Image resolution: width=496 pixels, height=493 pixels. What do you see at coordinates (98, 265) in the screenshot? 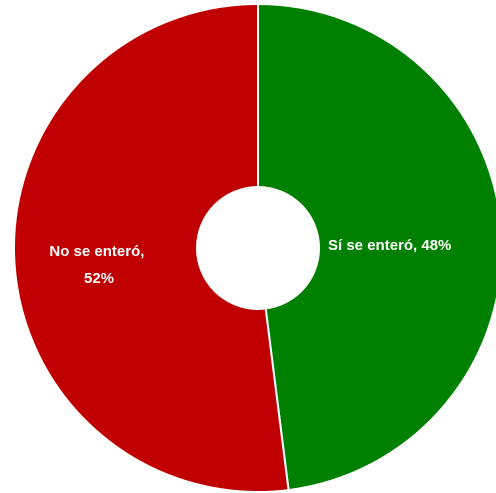
I see `label-no-se-entero: No se enteró, 52%` at bounding box center [98, 265].